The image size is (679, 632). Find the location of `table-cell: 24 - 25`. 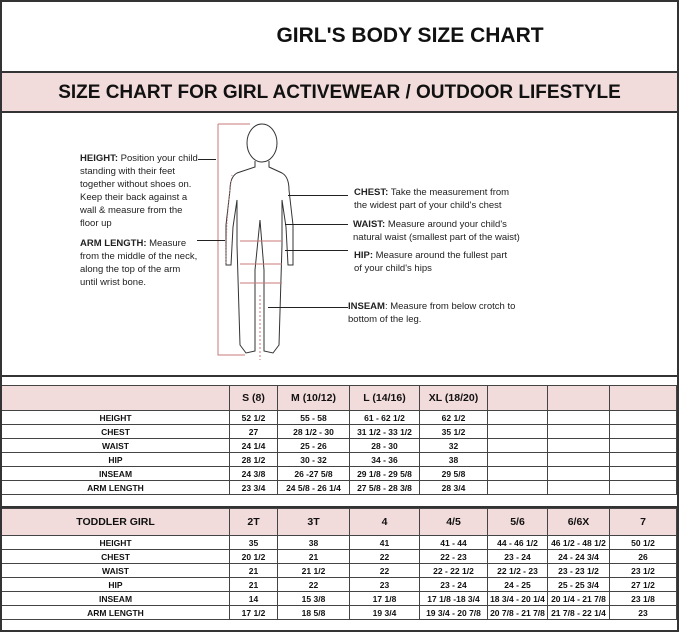

table-cell: 24 - 25 is located at coordinates (518, 585).